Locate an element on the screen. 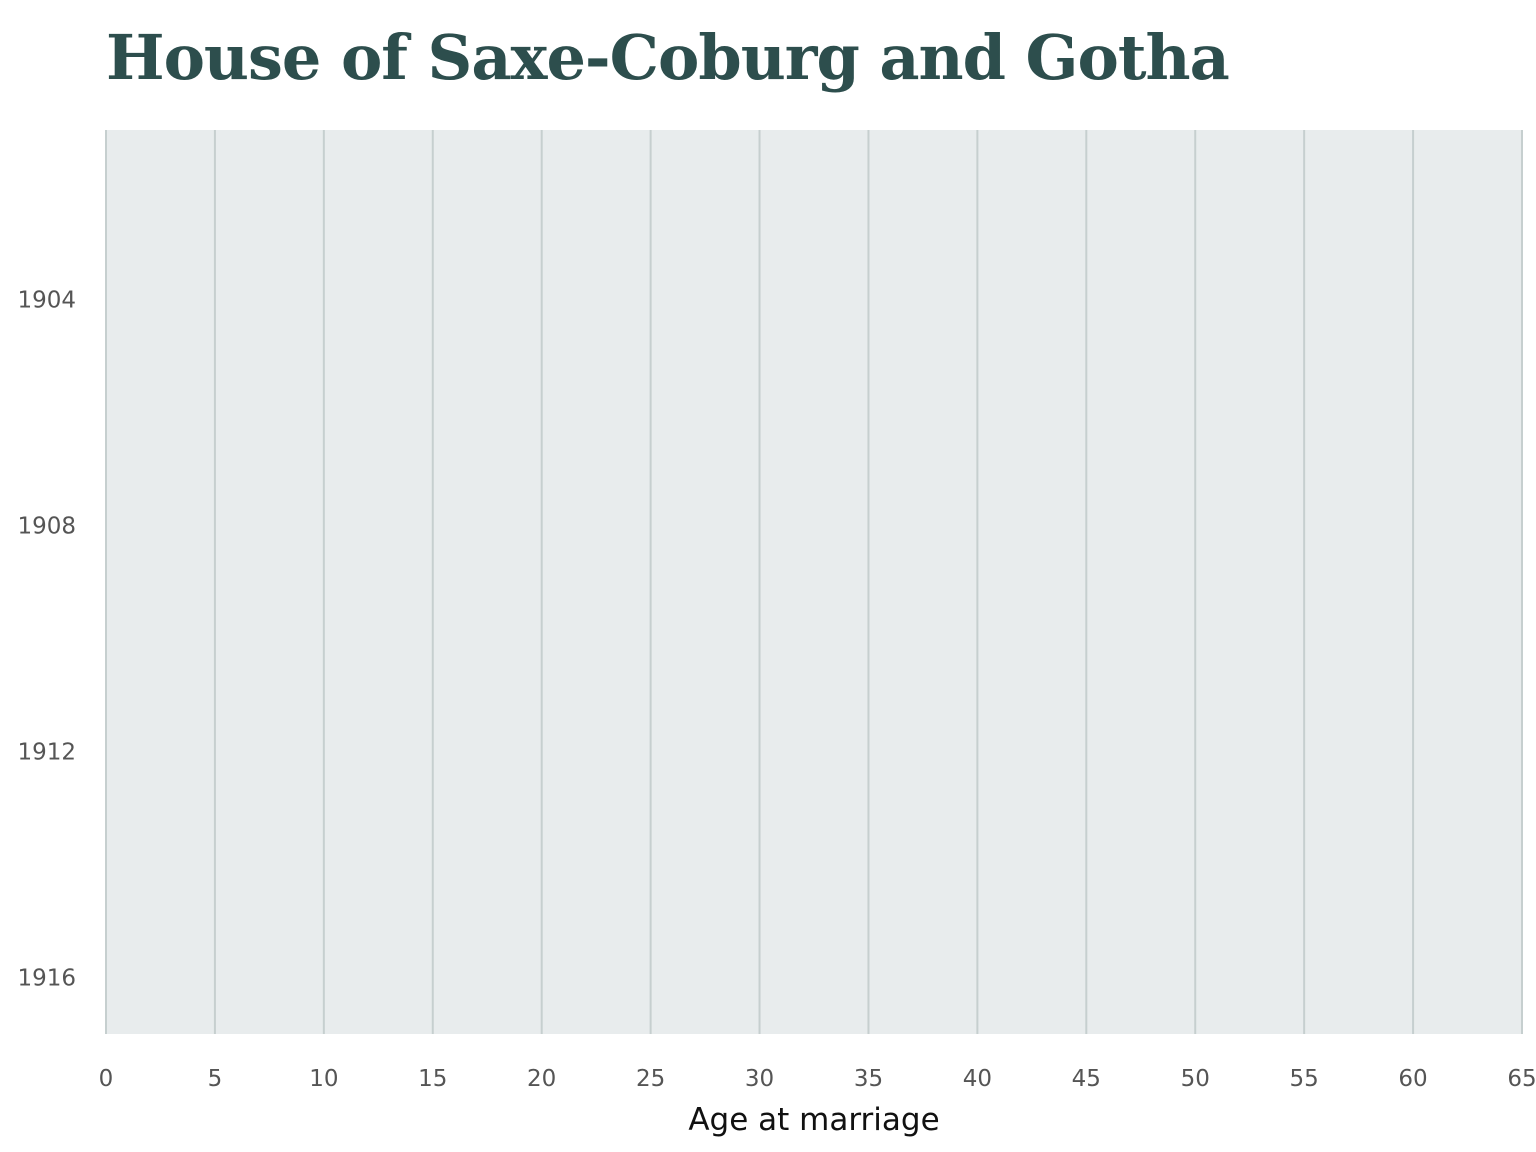  x-tick-label: 15 is located at coordinates (432, 1079).